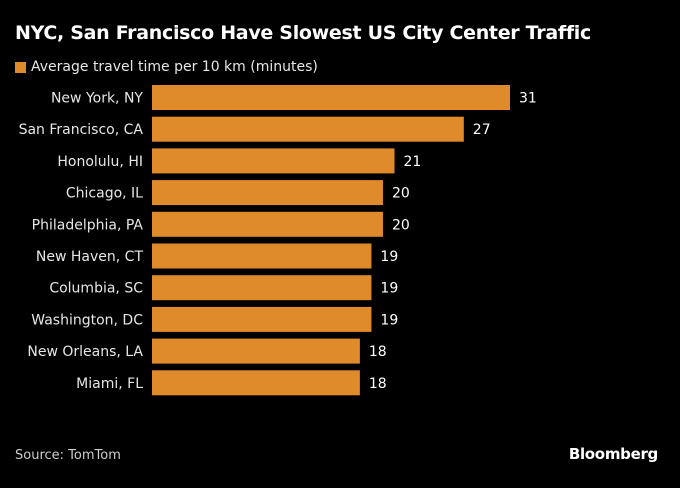 Image resolution: width=680 pixels, height=488 pixels. I want to click on category-label: New York, NY, so click(97, 99).